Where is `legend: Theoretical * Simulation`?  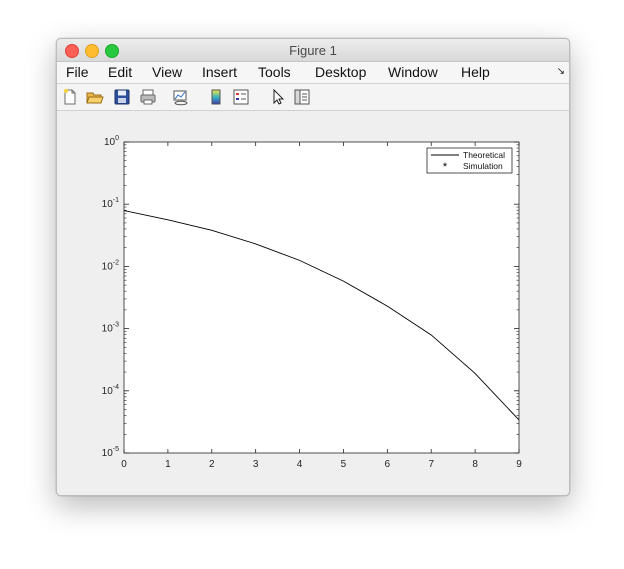 legend: Theoretical * Simulation is located at coordinates (469, 160).